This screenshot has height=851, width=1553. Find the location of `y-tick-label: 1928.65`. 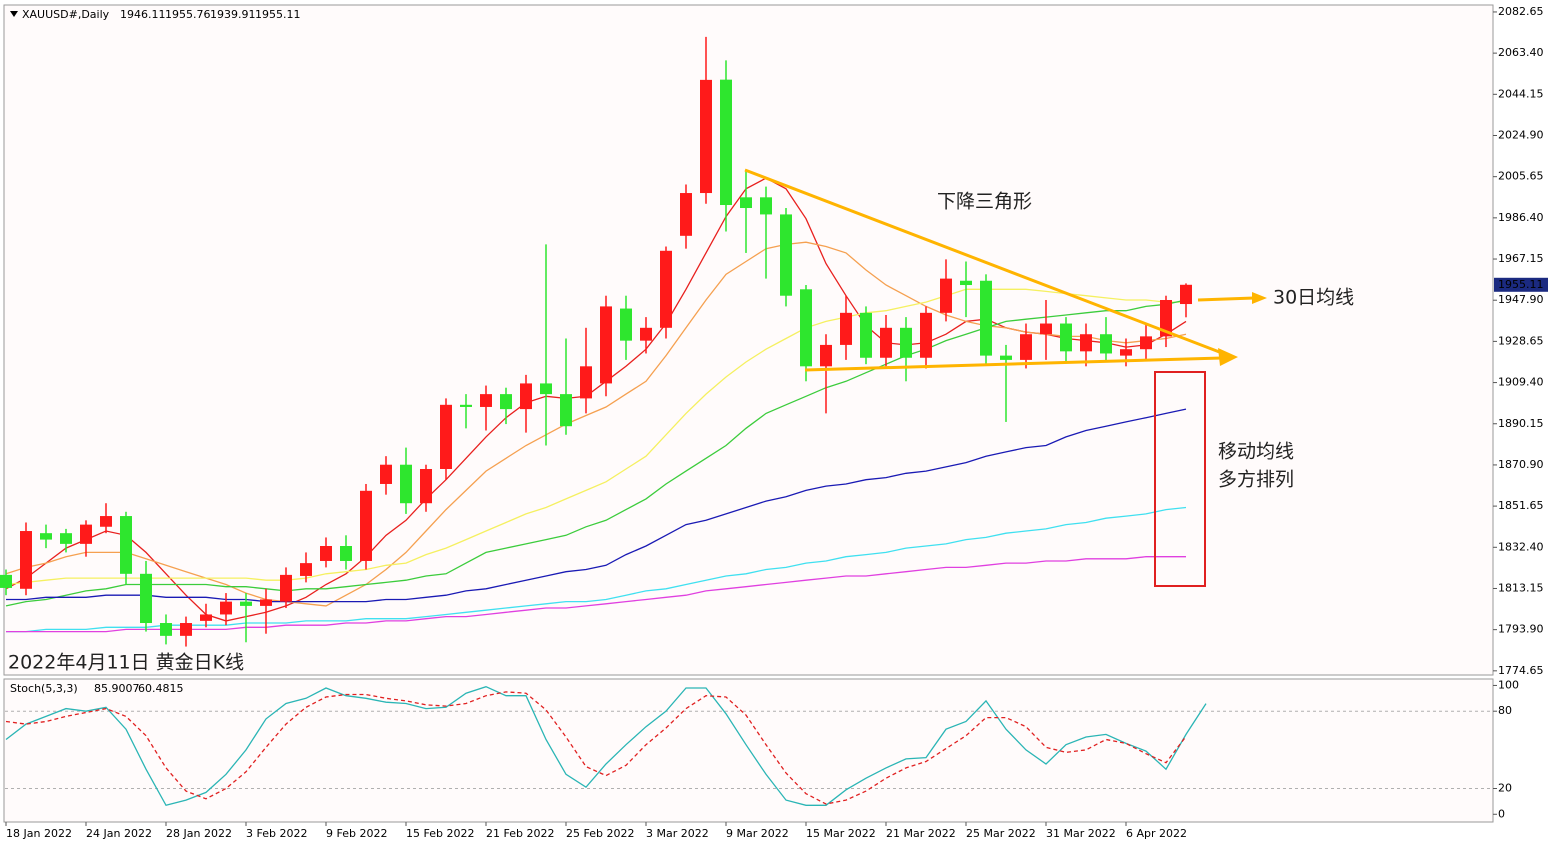

y-tick-label: 1928.65 is located at coordinates (1521, 340).